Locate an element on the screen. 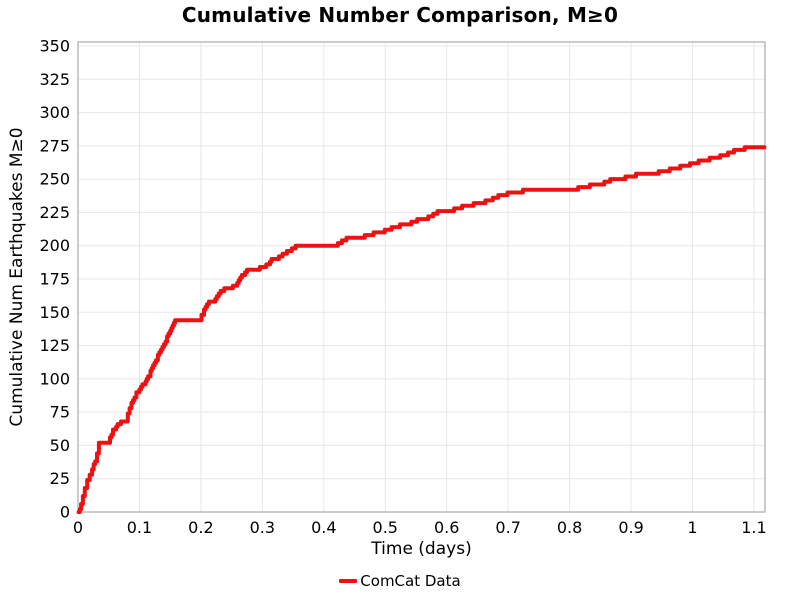 This screenshot has height=600, width=800. chart-title: Cumulative Number Comparison, M≥0 is located at coordinates (400, 15).